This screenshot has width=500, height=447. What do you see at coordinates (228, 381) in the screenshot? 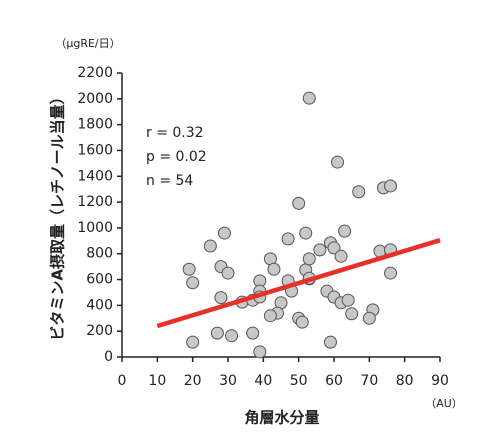
I see `x-tick-label: 30` at bounding box center [228, 381].